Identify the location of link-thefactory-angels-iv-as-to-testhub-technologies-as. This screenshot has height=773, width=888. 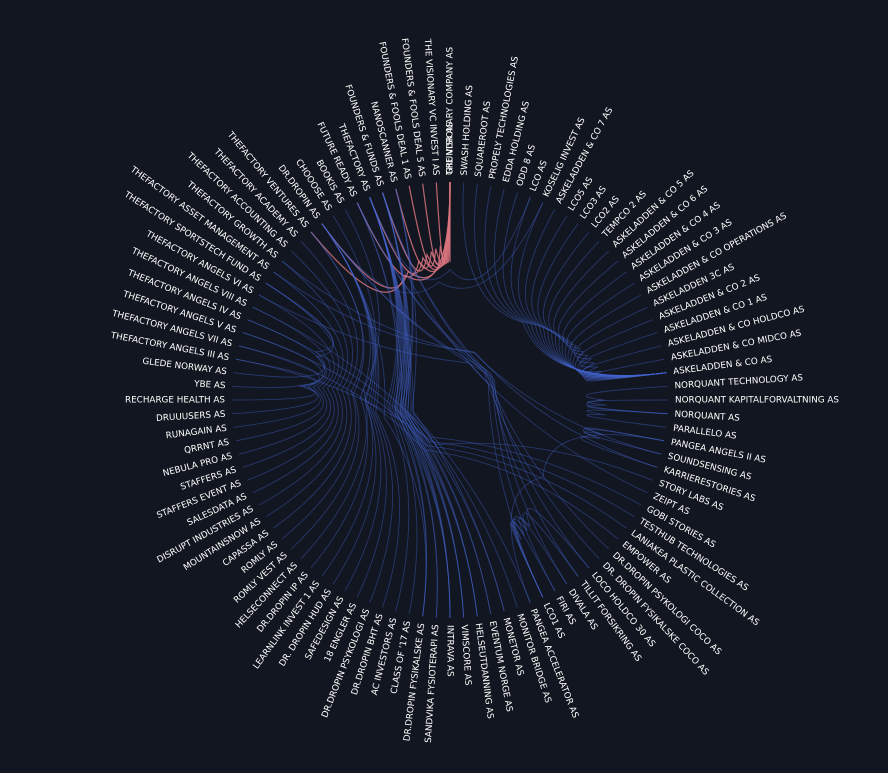
(441, 418).